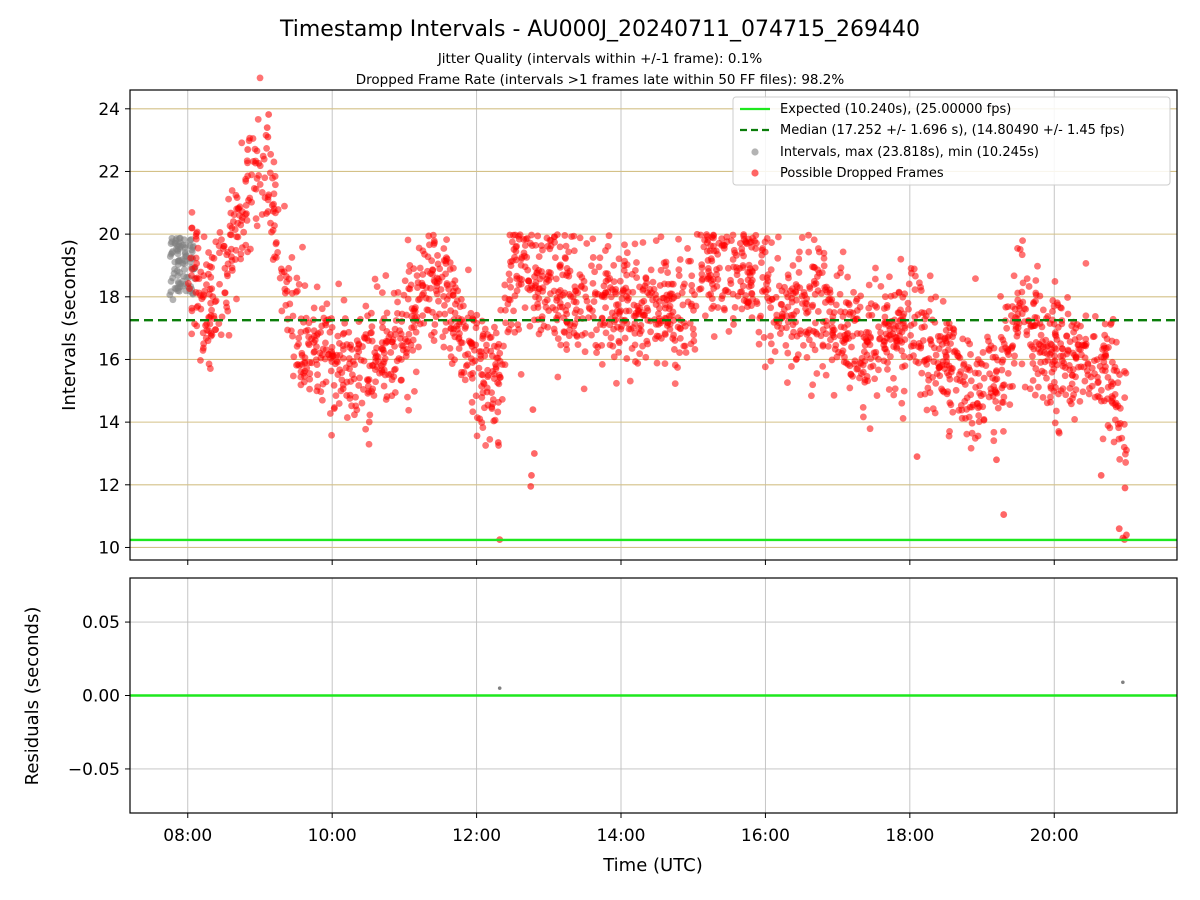 This screenshot has height=900, width=1200. Describe the element at coordinates (621, 562) in the screenshot. I see `top-plot-x-ticks` at that location.